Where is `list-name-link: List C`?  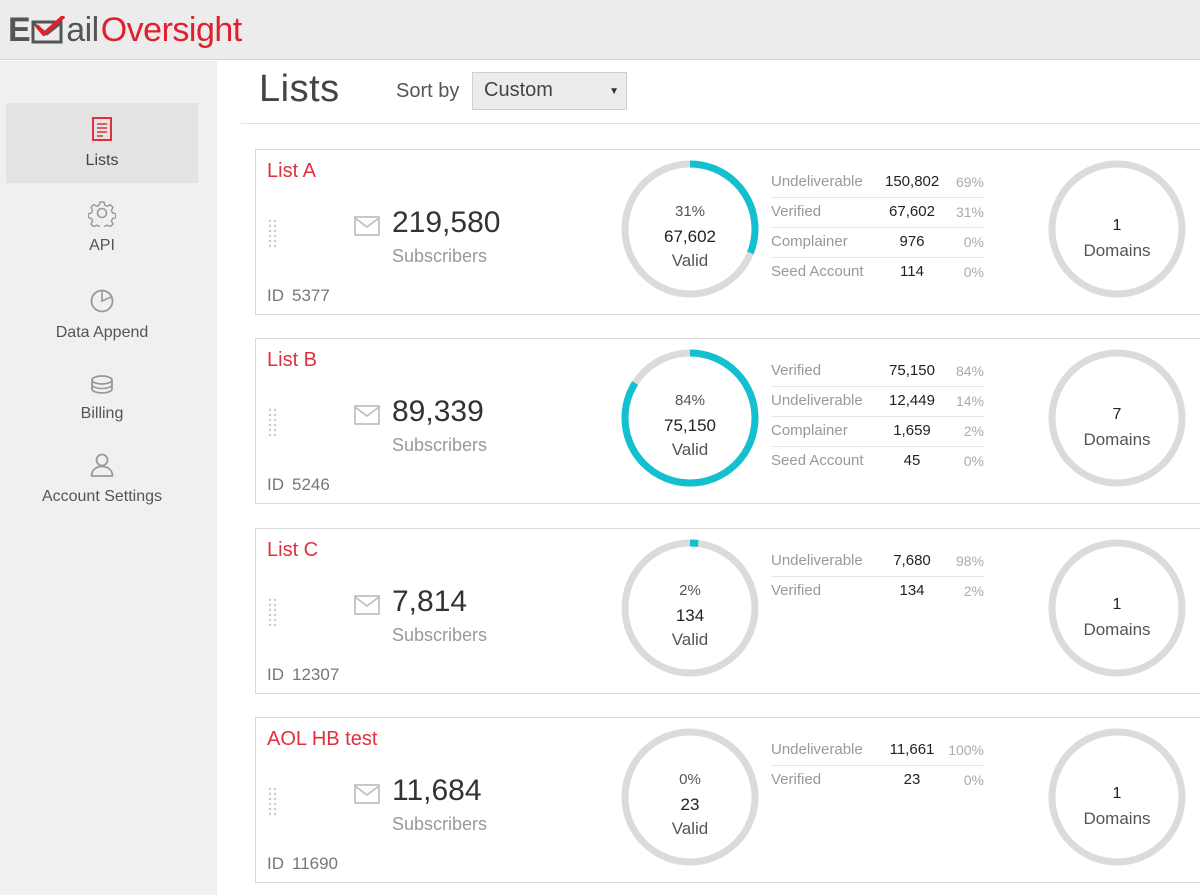 list-name-link: List C is located at coordinates (293, 550).